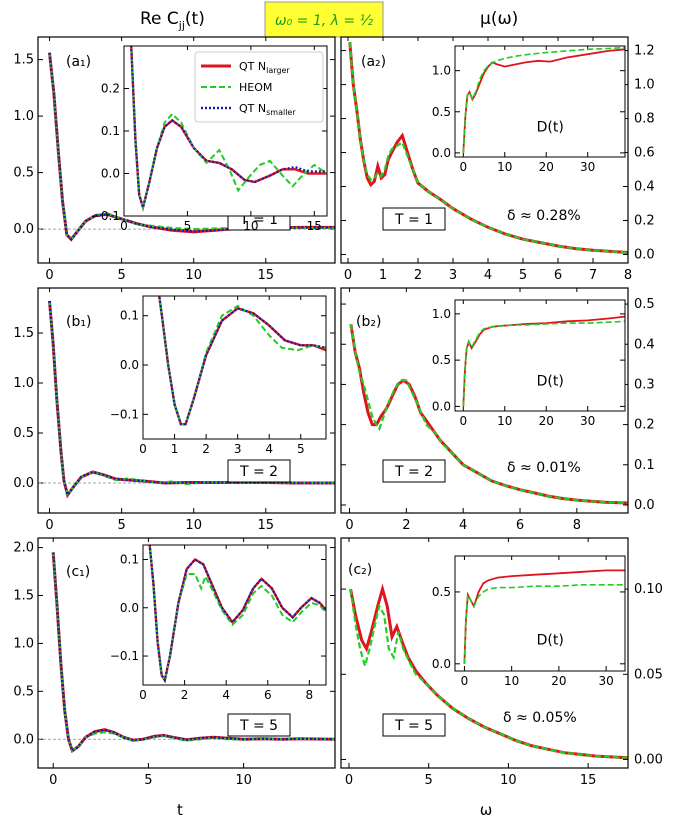 Image resolution: width=678 pixels, height=825 pixels. I want to click on x-tick-label: 2, so click(418, 275).